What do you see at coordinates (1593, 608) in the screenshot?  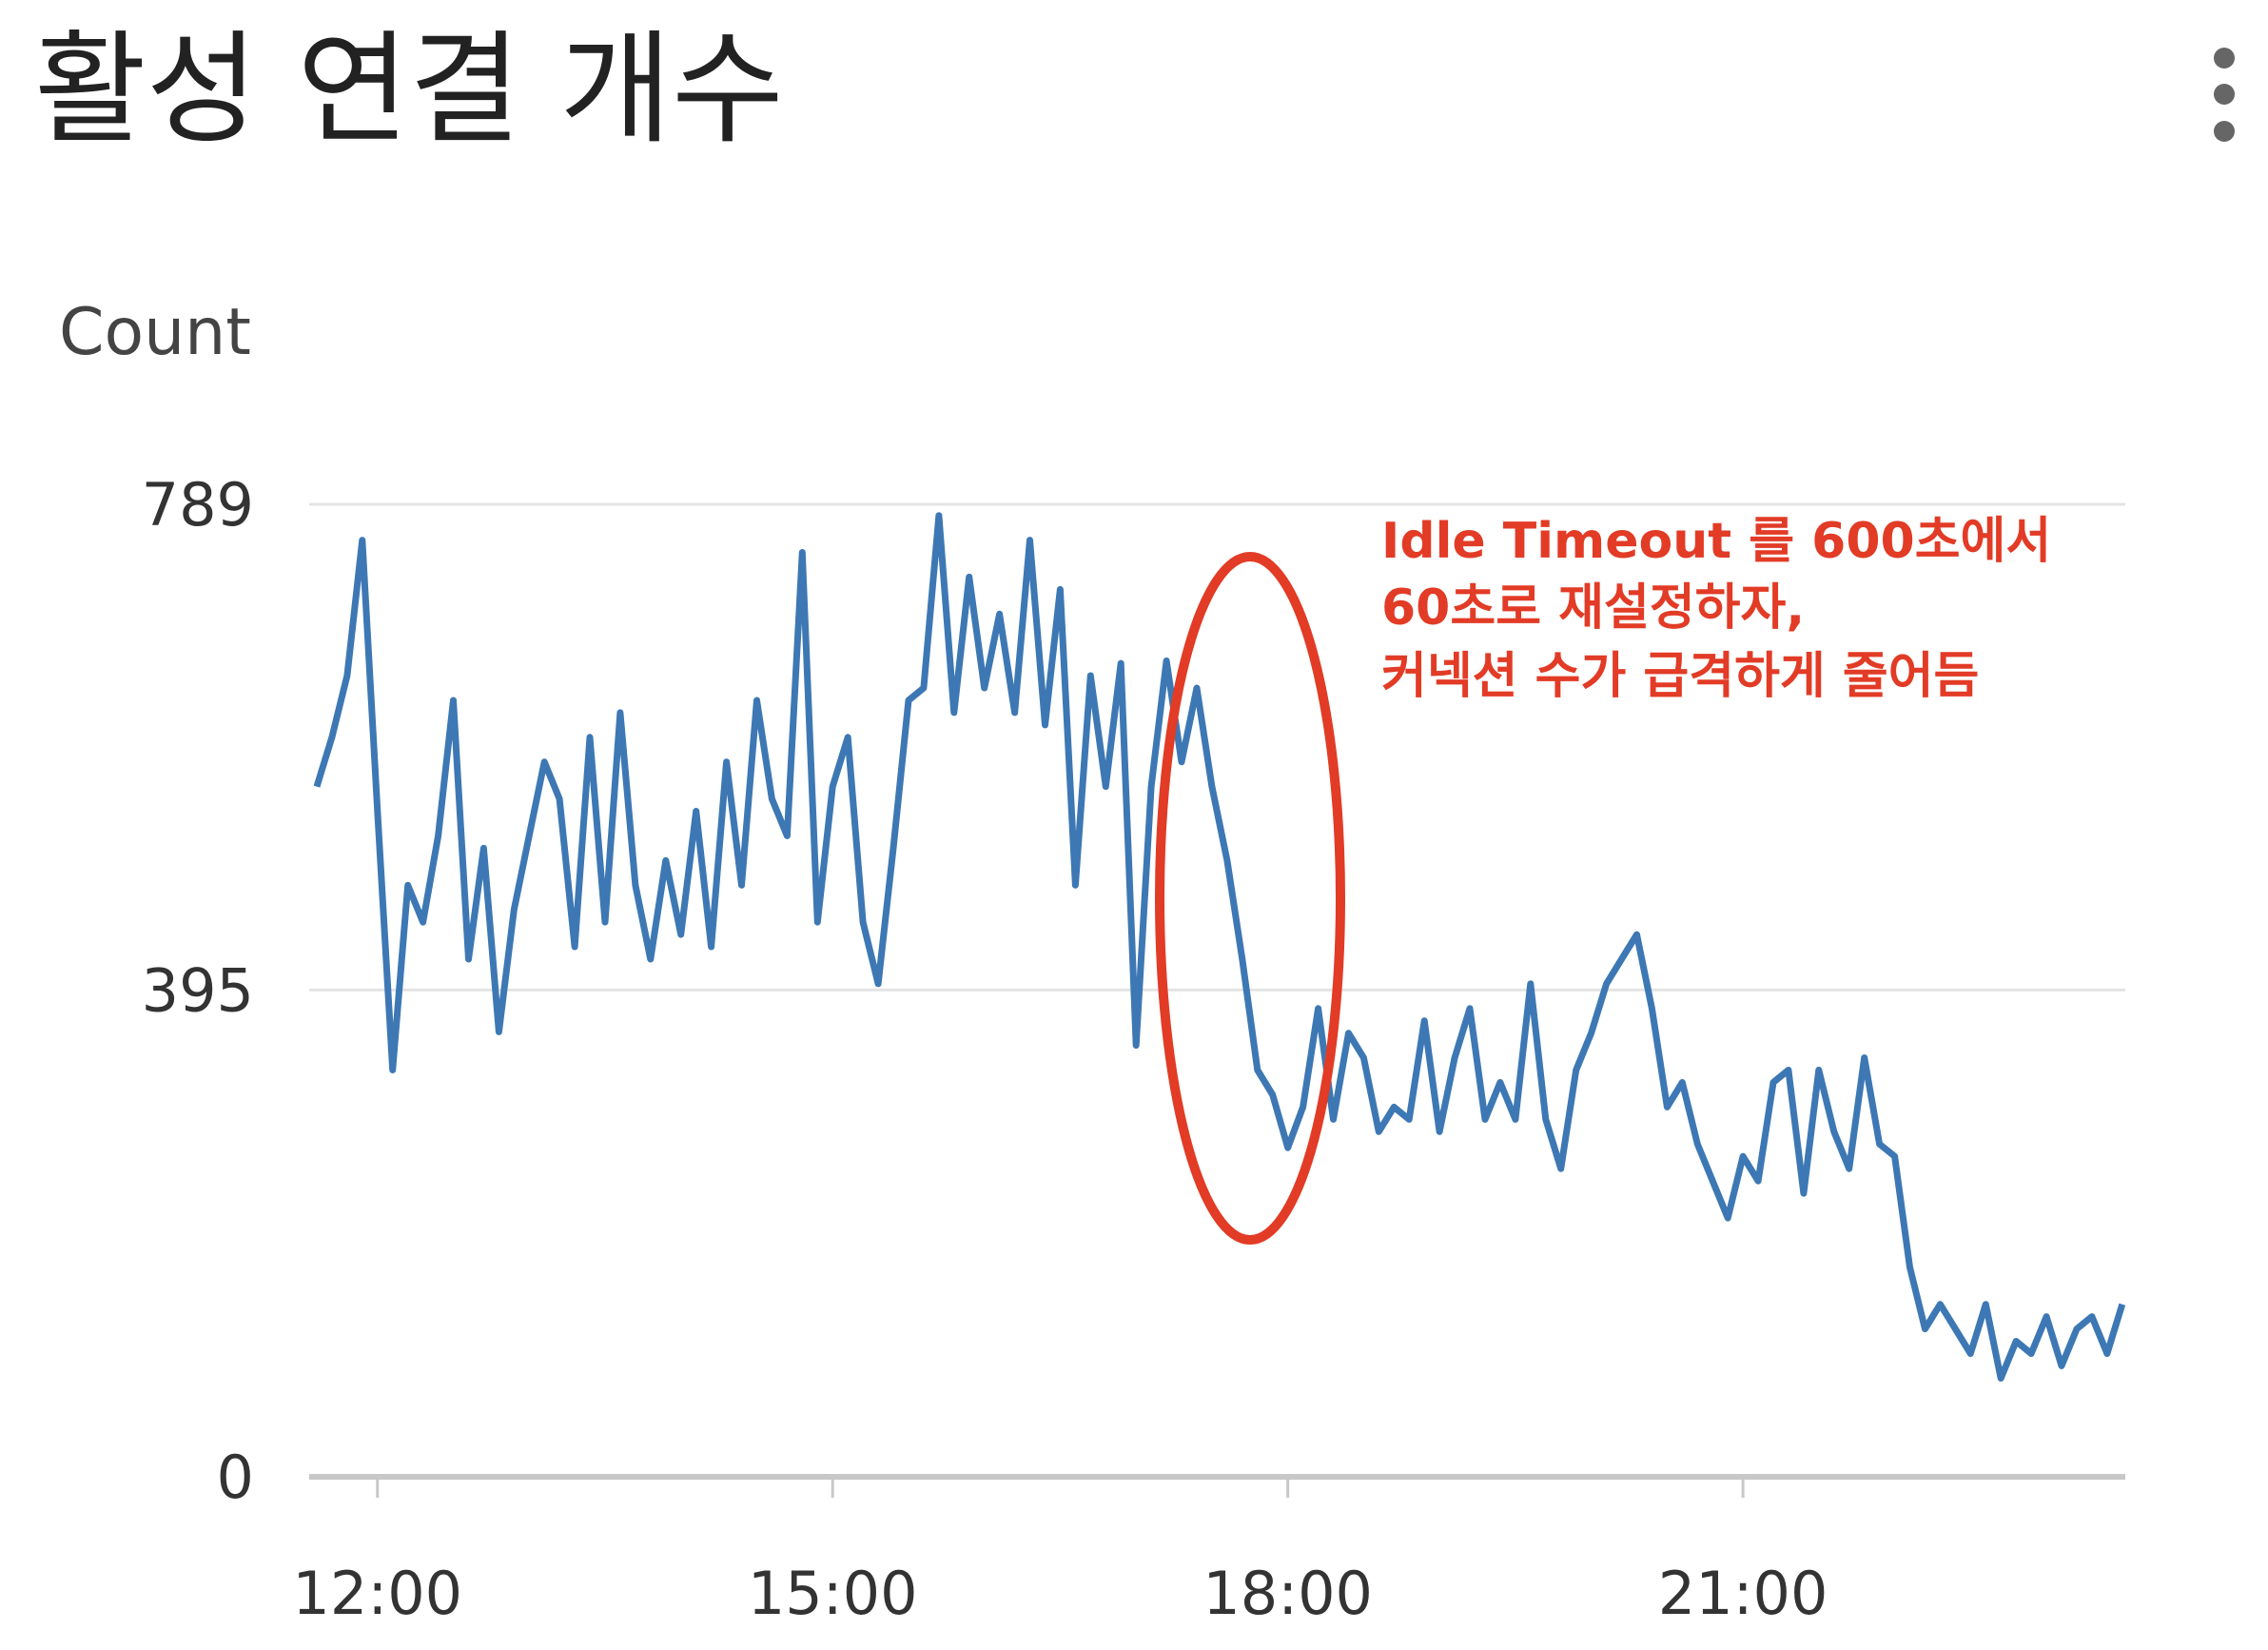 I see `annotation: 60초로 재설정하자,` at bounding box center [1593, 608].